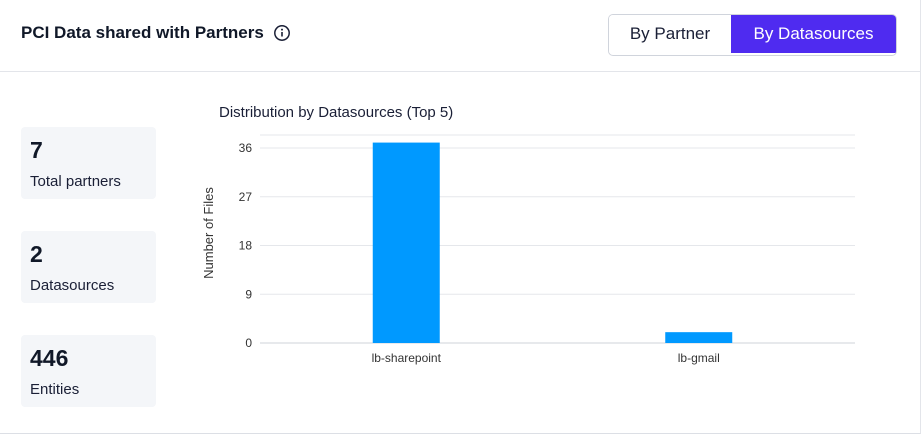 This screenshot has height=438, width=923. I want to click on y-tick-label: 0, so click(248, 343).